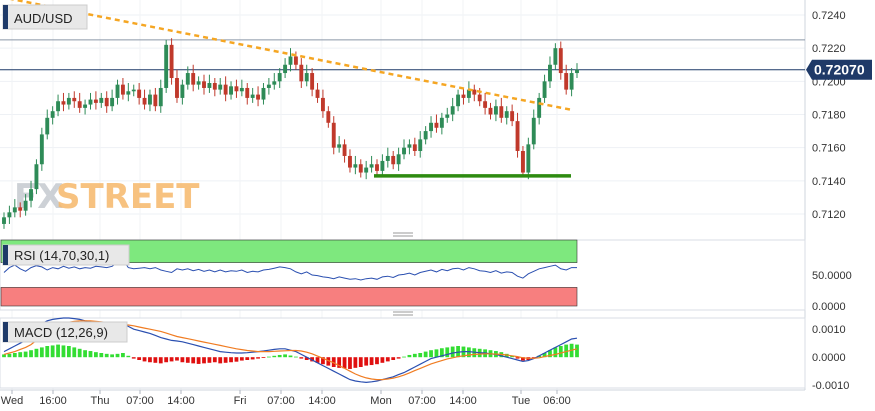  Describe the element at coordinates (380, 401) in the screenshot. I see `x-axis-label: Mon` at that location.